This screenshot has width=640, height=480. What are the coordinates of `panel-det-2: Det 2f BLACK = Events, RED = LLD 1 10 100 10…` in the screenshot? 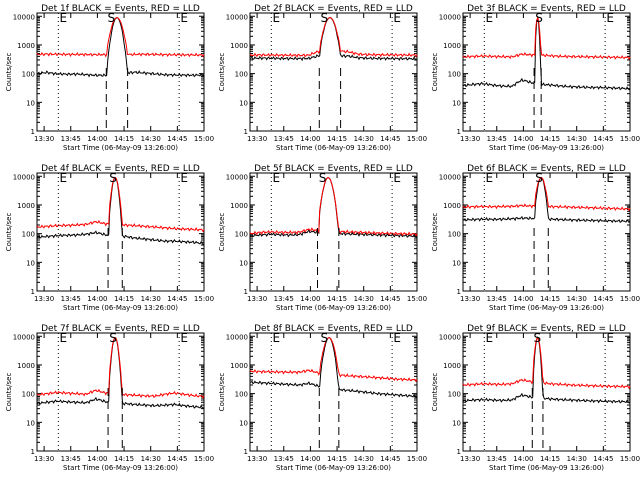 It's located at (322, 78).